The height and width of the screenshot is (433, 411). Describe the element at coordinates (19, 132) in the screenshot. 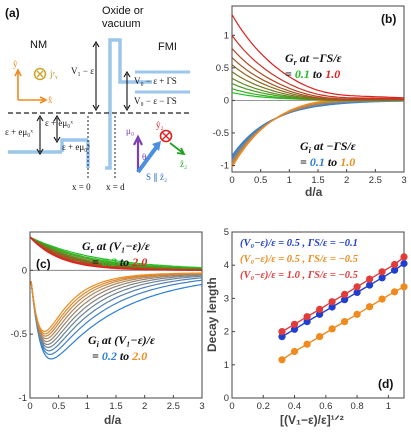

I see `eps-left-label: ε + eμ₀ˣ` at that location.